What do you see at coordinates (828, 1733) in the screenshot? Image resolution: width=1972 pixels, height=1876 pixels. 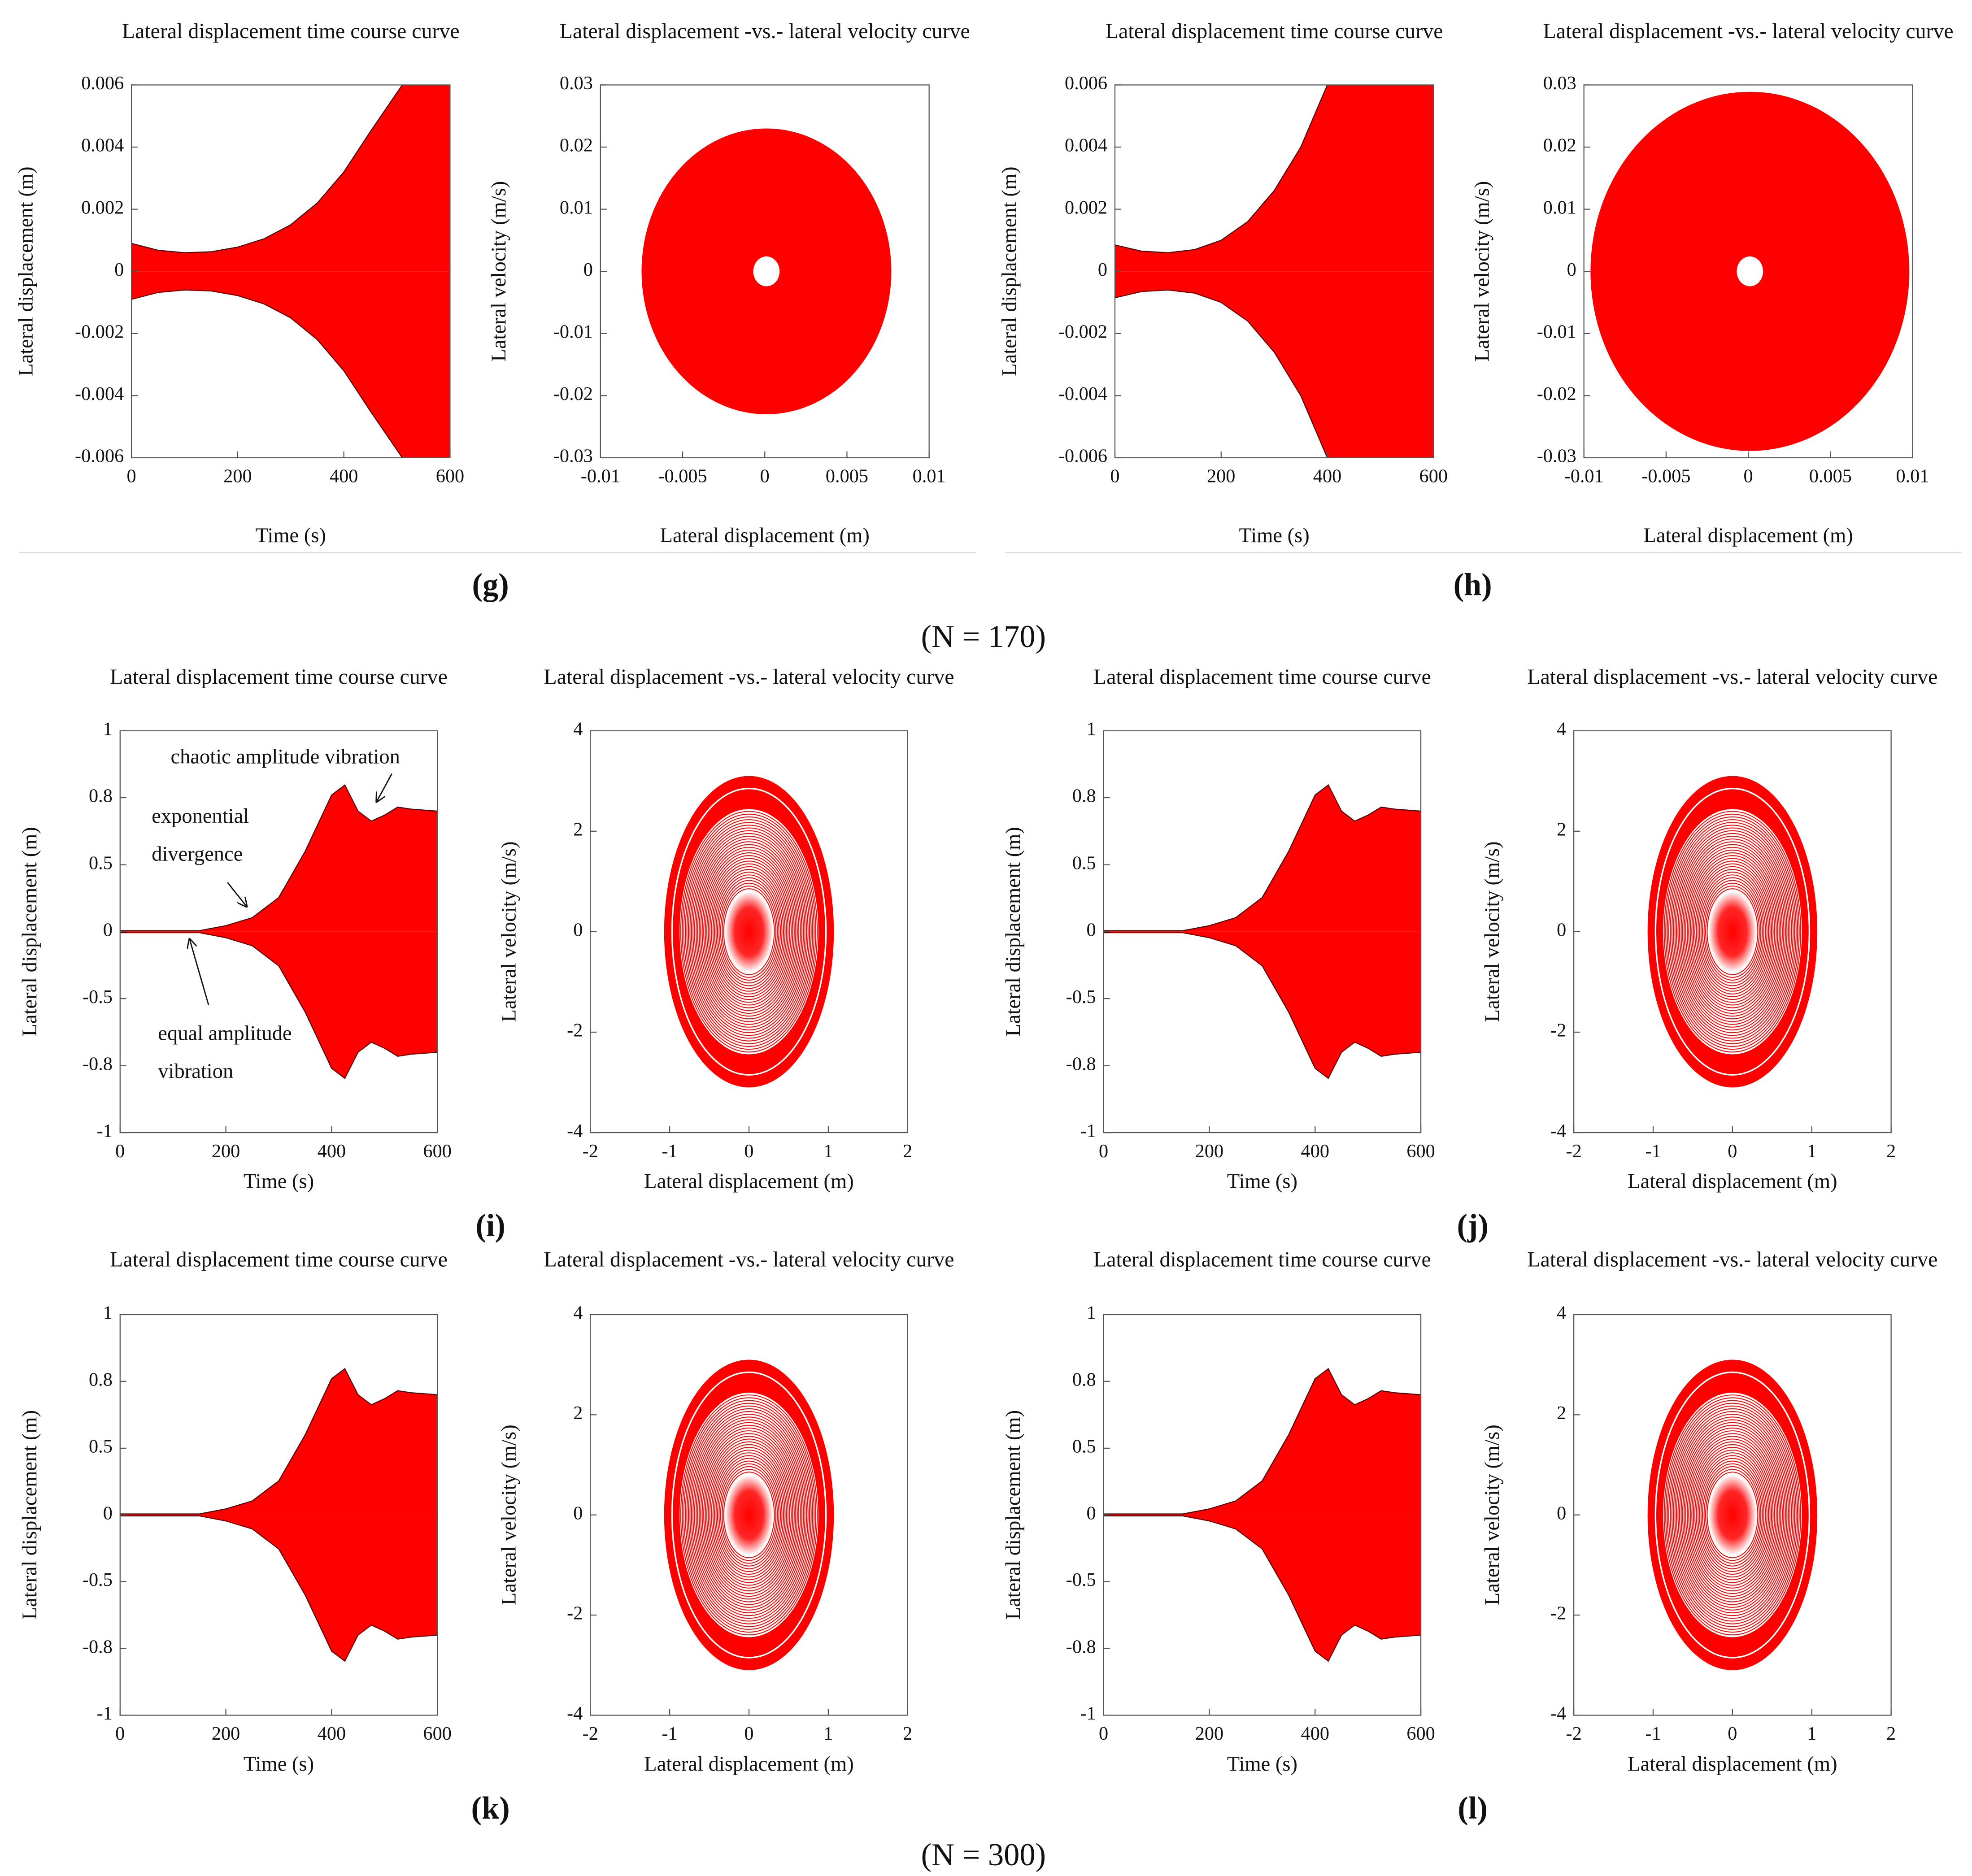 I see `x-tick-label: 1` at bounding box center [828, 1733].